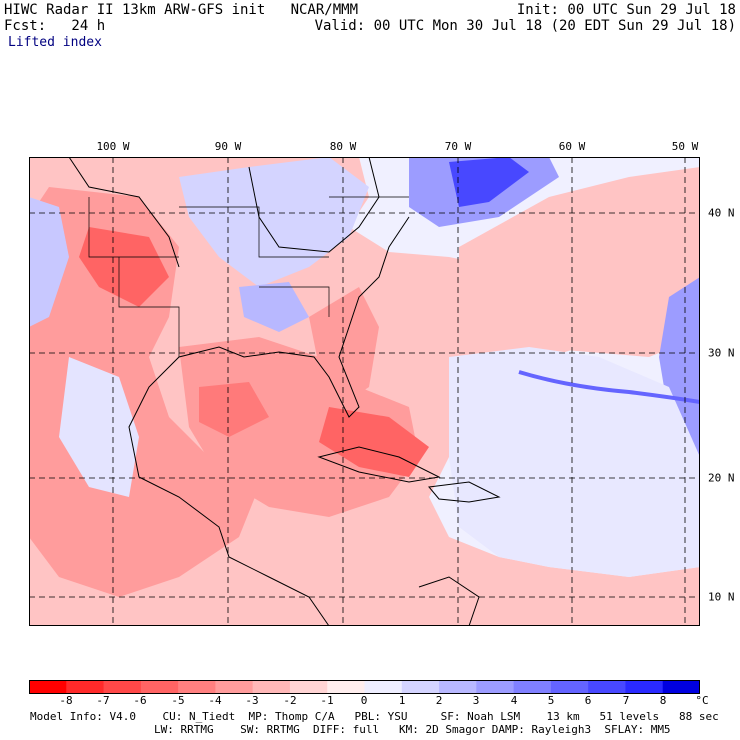 Image resolution: width=740 pixels, height=740 pixels. I want to click on colorbar-label: 4, so click(514, 700).